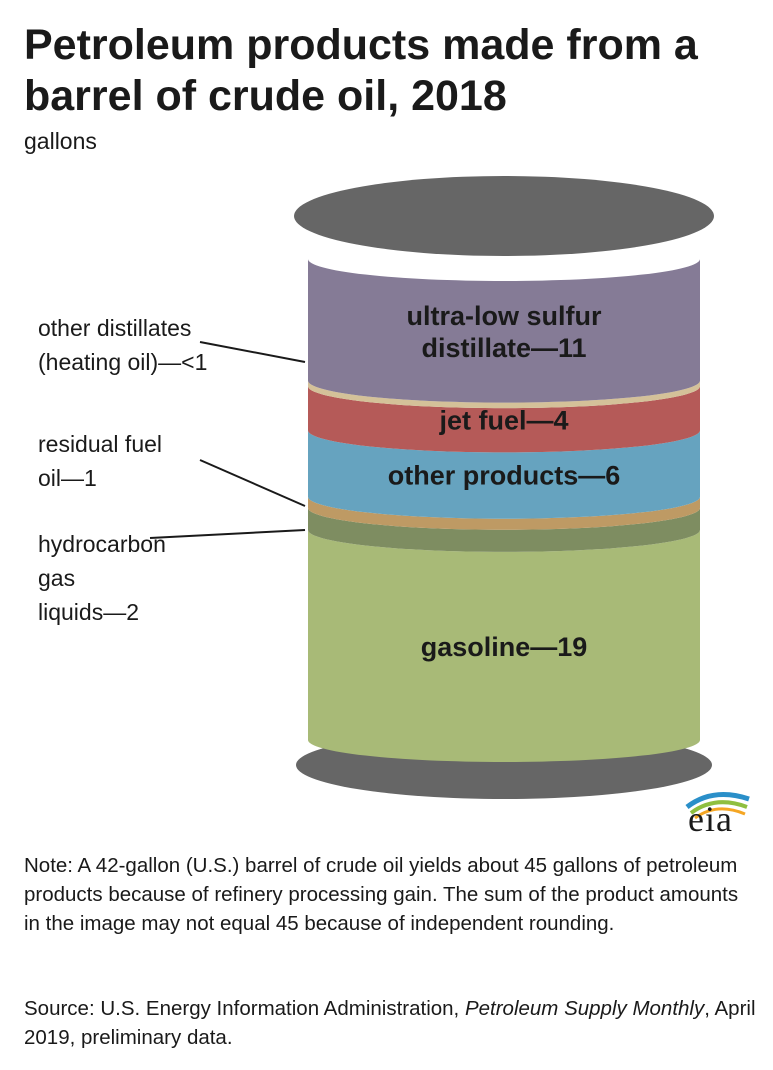 This screenshot has height=1070, width=773. I want to click on source-publication: Petroleum Supply Monthly, so click(584, 1008).